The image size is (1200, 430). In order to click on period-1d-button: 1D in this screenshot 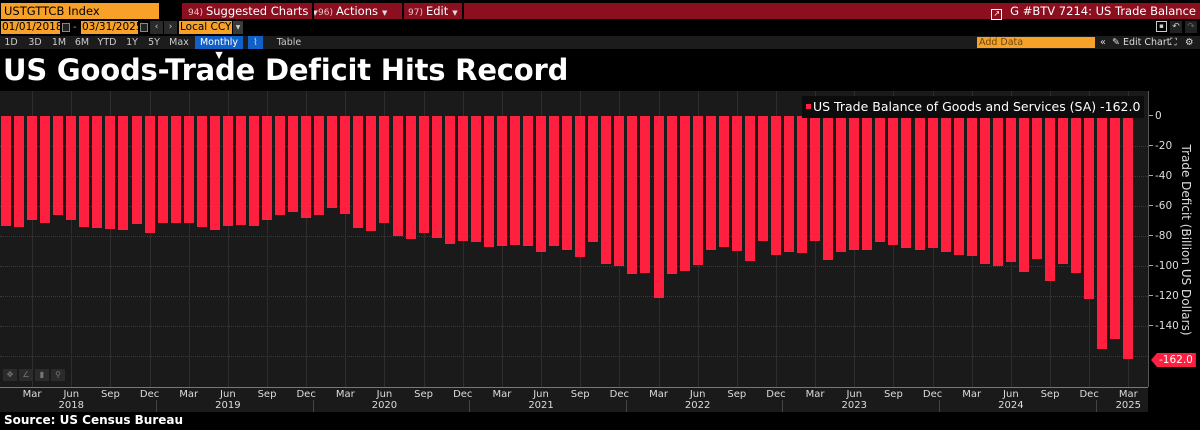, I will do `click(11, 42)`.